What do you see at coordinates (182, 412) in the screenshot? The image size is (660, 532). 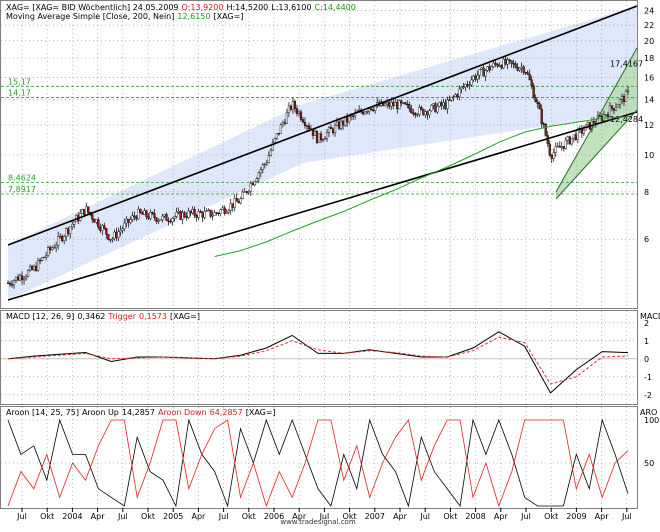 I see `aroon-down-label: Aroon Down` at bounding box center [182, 412].